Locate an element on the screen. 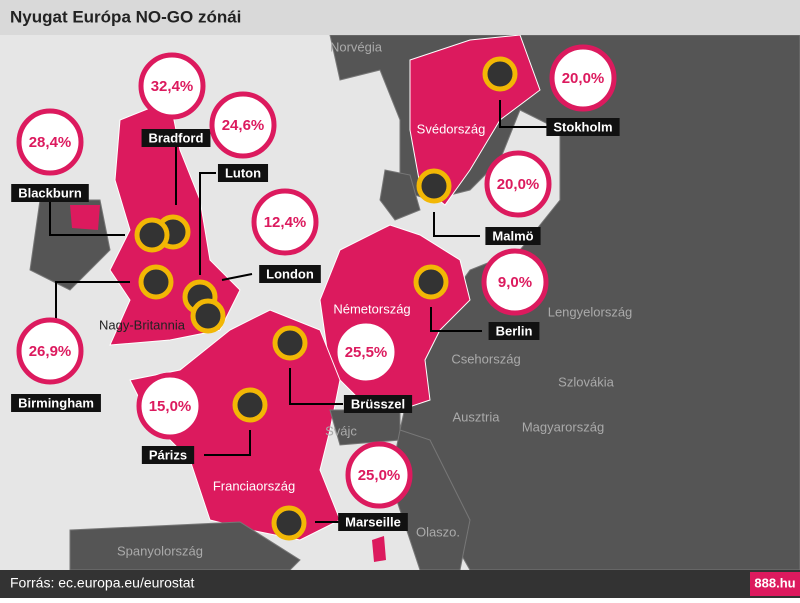 The image size is (800, 603). city-label: Birmingham is located at coordinates (56, 402).